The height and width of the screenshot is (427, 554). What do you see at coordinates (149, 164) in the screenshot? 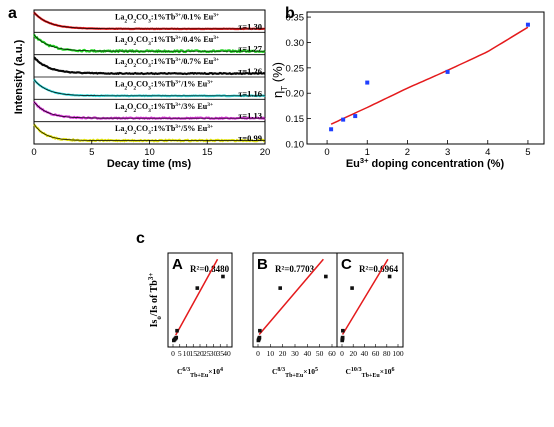
I see `panel-a-xlabel: Decay time (ms)` at bounding box center [149, 164].